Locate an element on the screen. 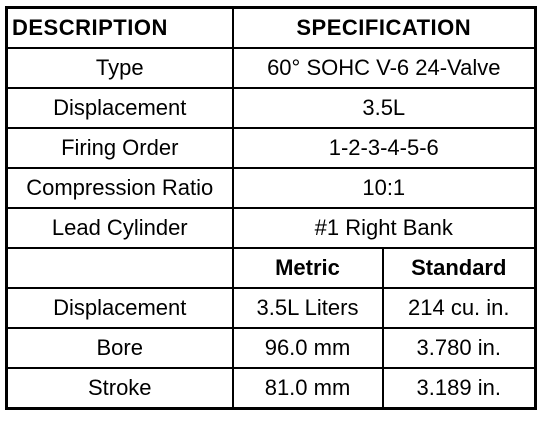 The width and height of the screenshot is (560, 436). units-header-row: Metric Standard is located at coordinates (271, 268).